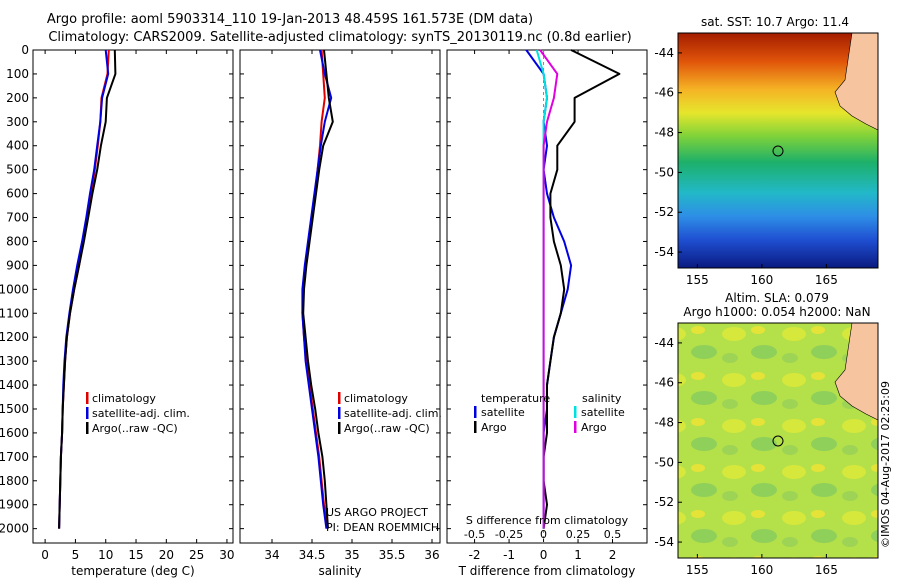  I want to click on series-line-argo, so click(581, 289).